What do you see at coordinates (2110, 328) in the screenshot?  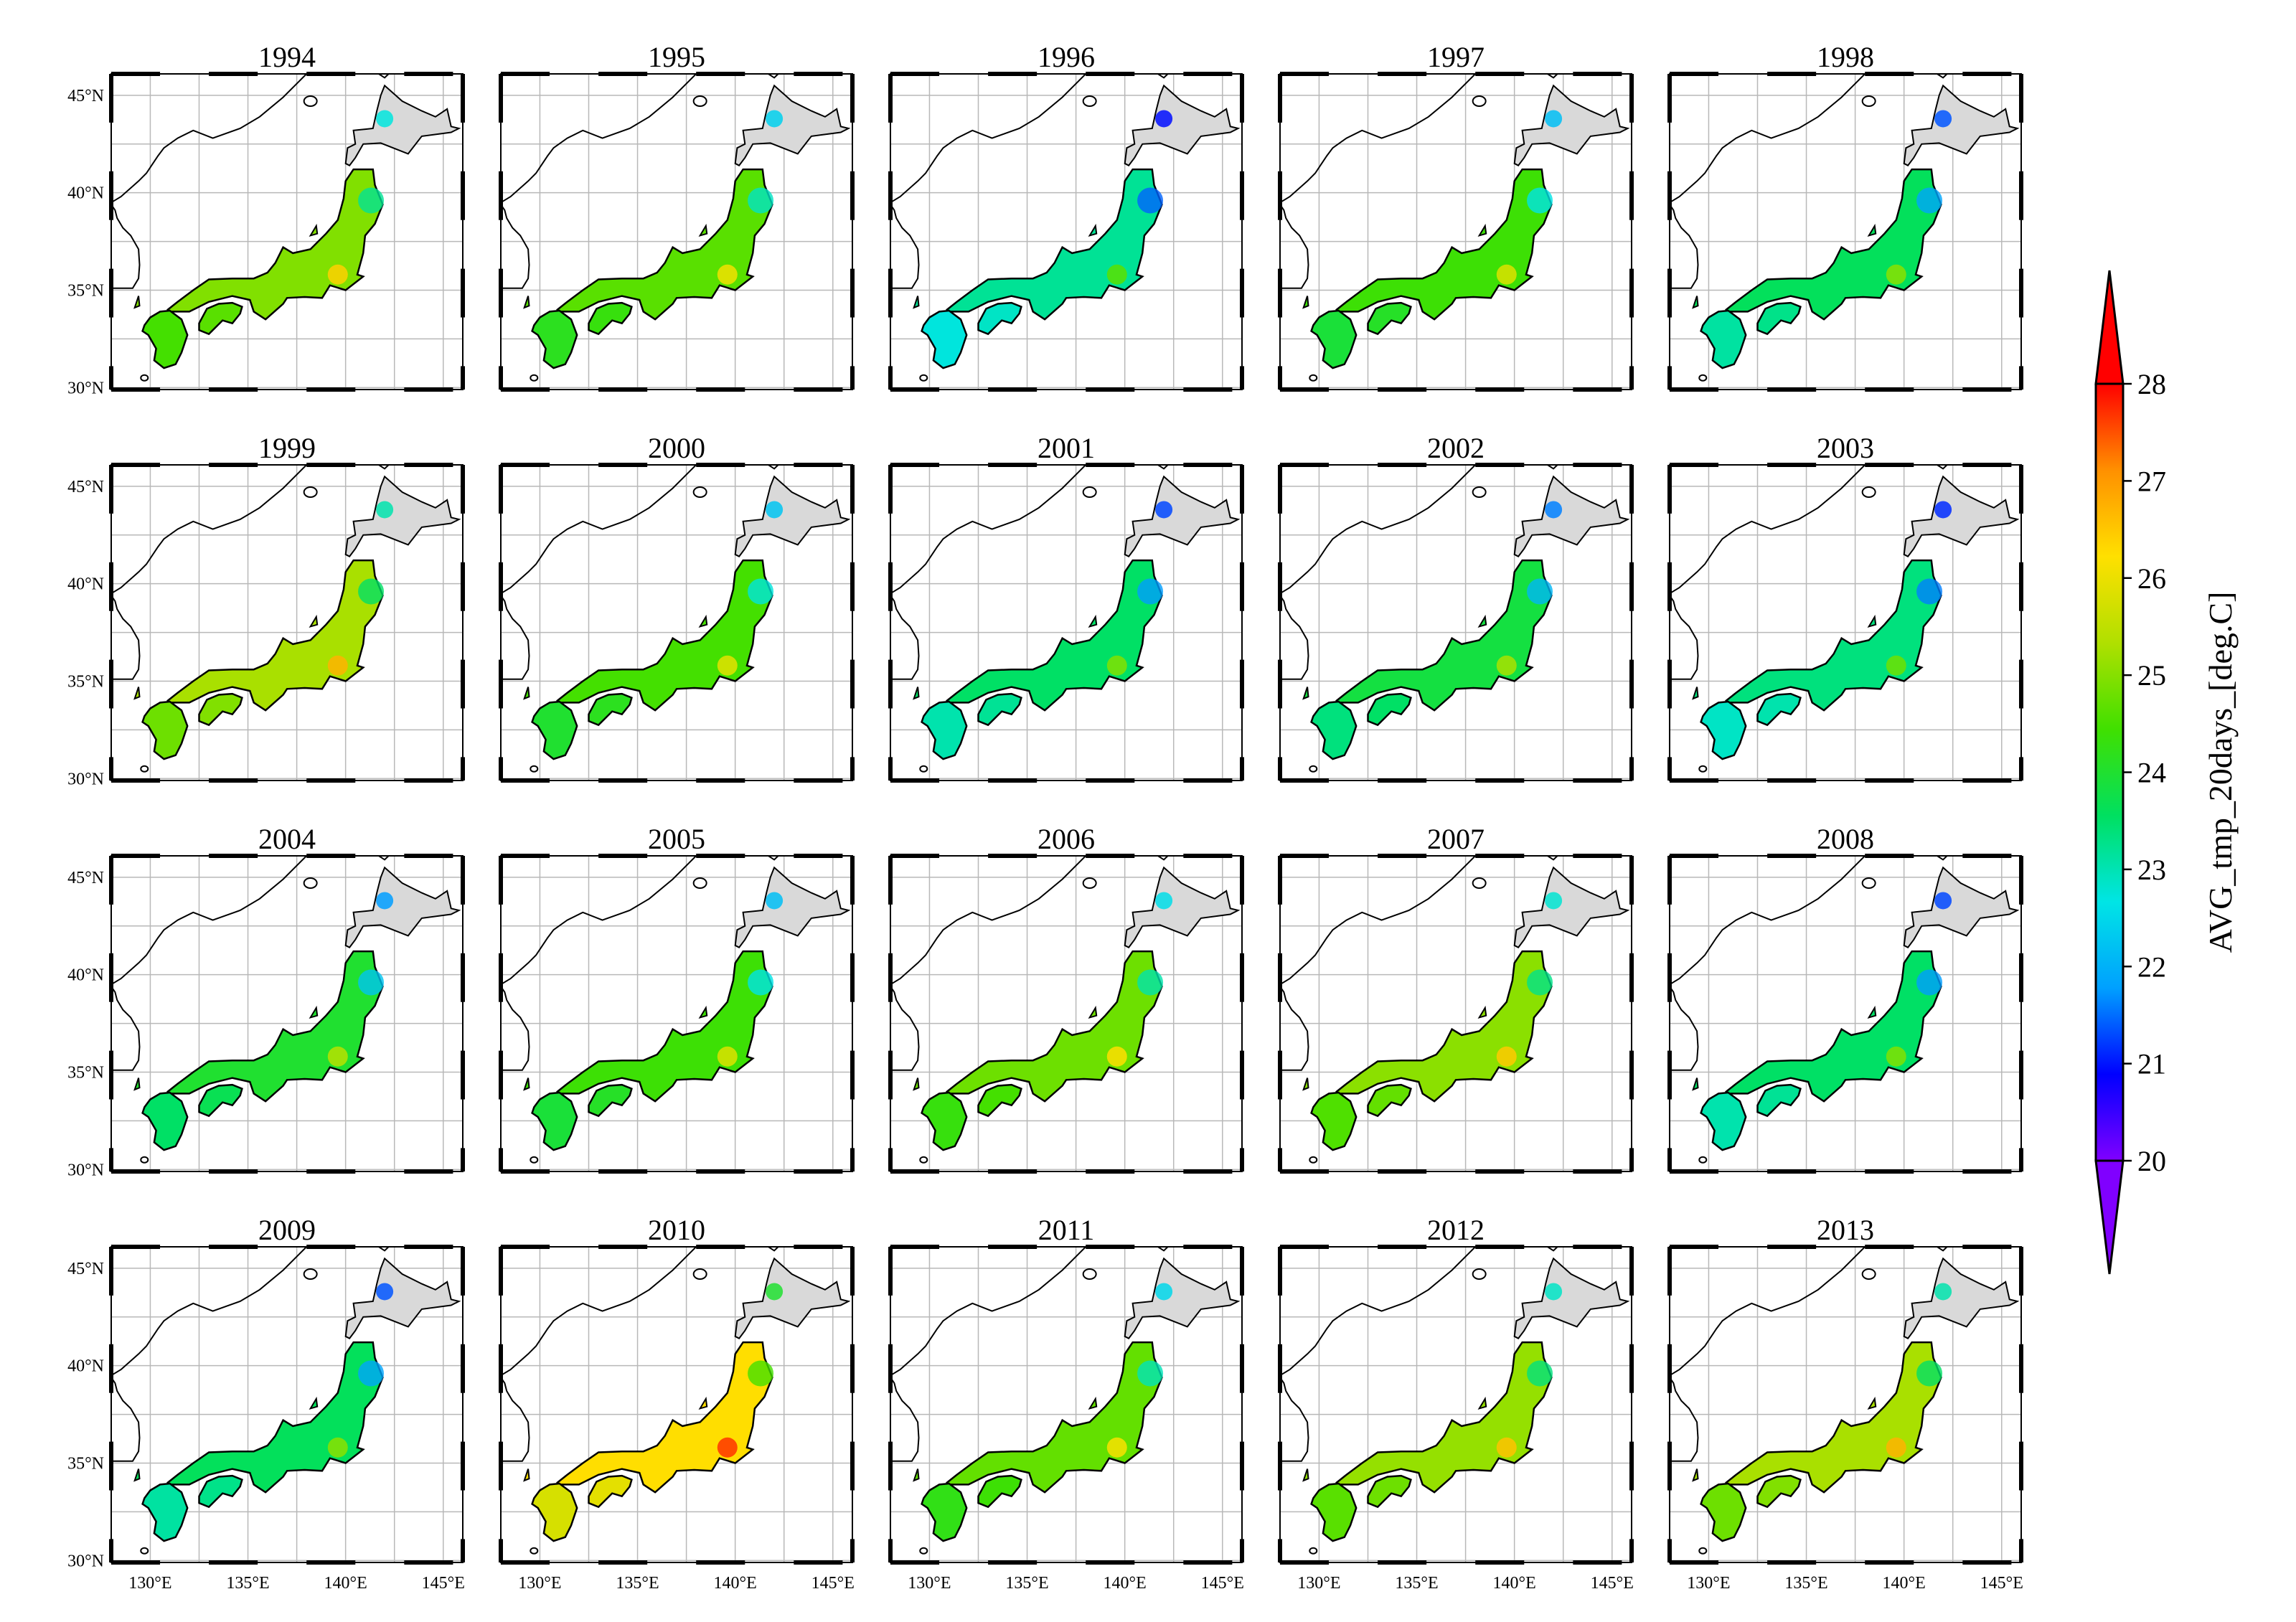 I see `colorbar-max-extension` at bounding box center [2110, 328].